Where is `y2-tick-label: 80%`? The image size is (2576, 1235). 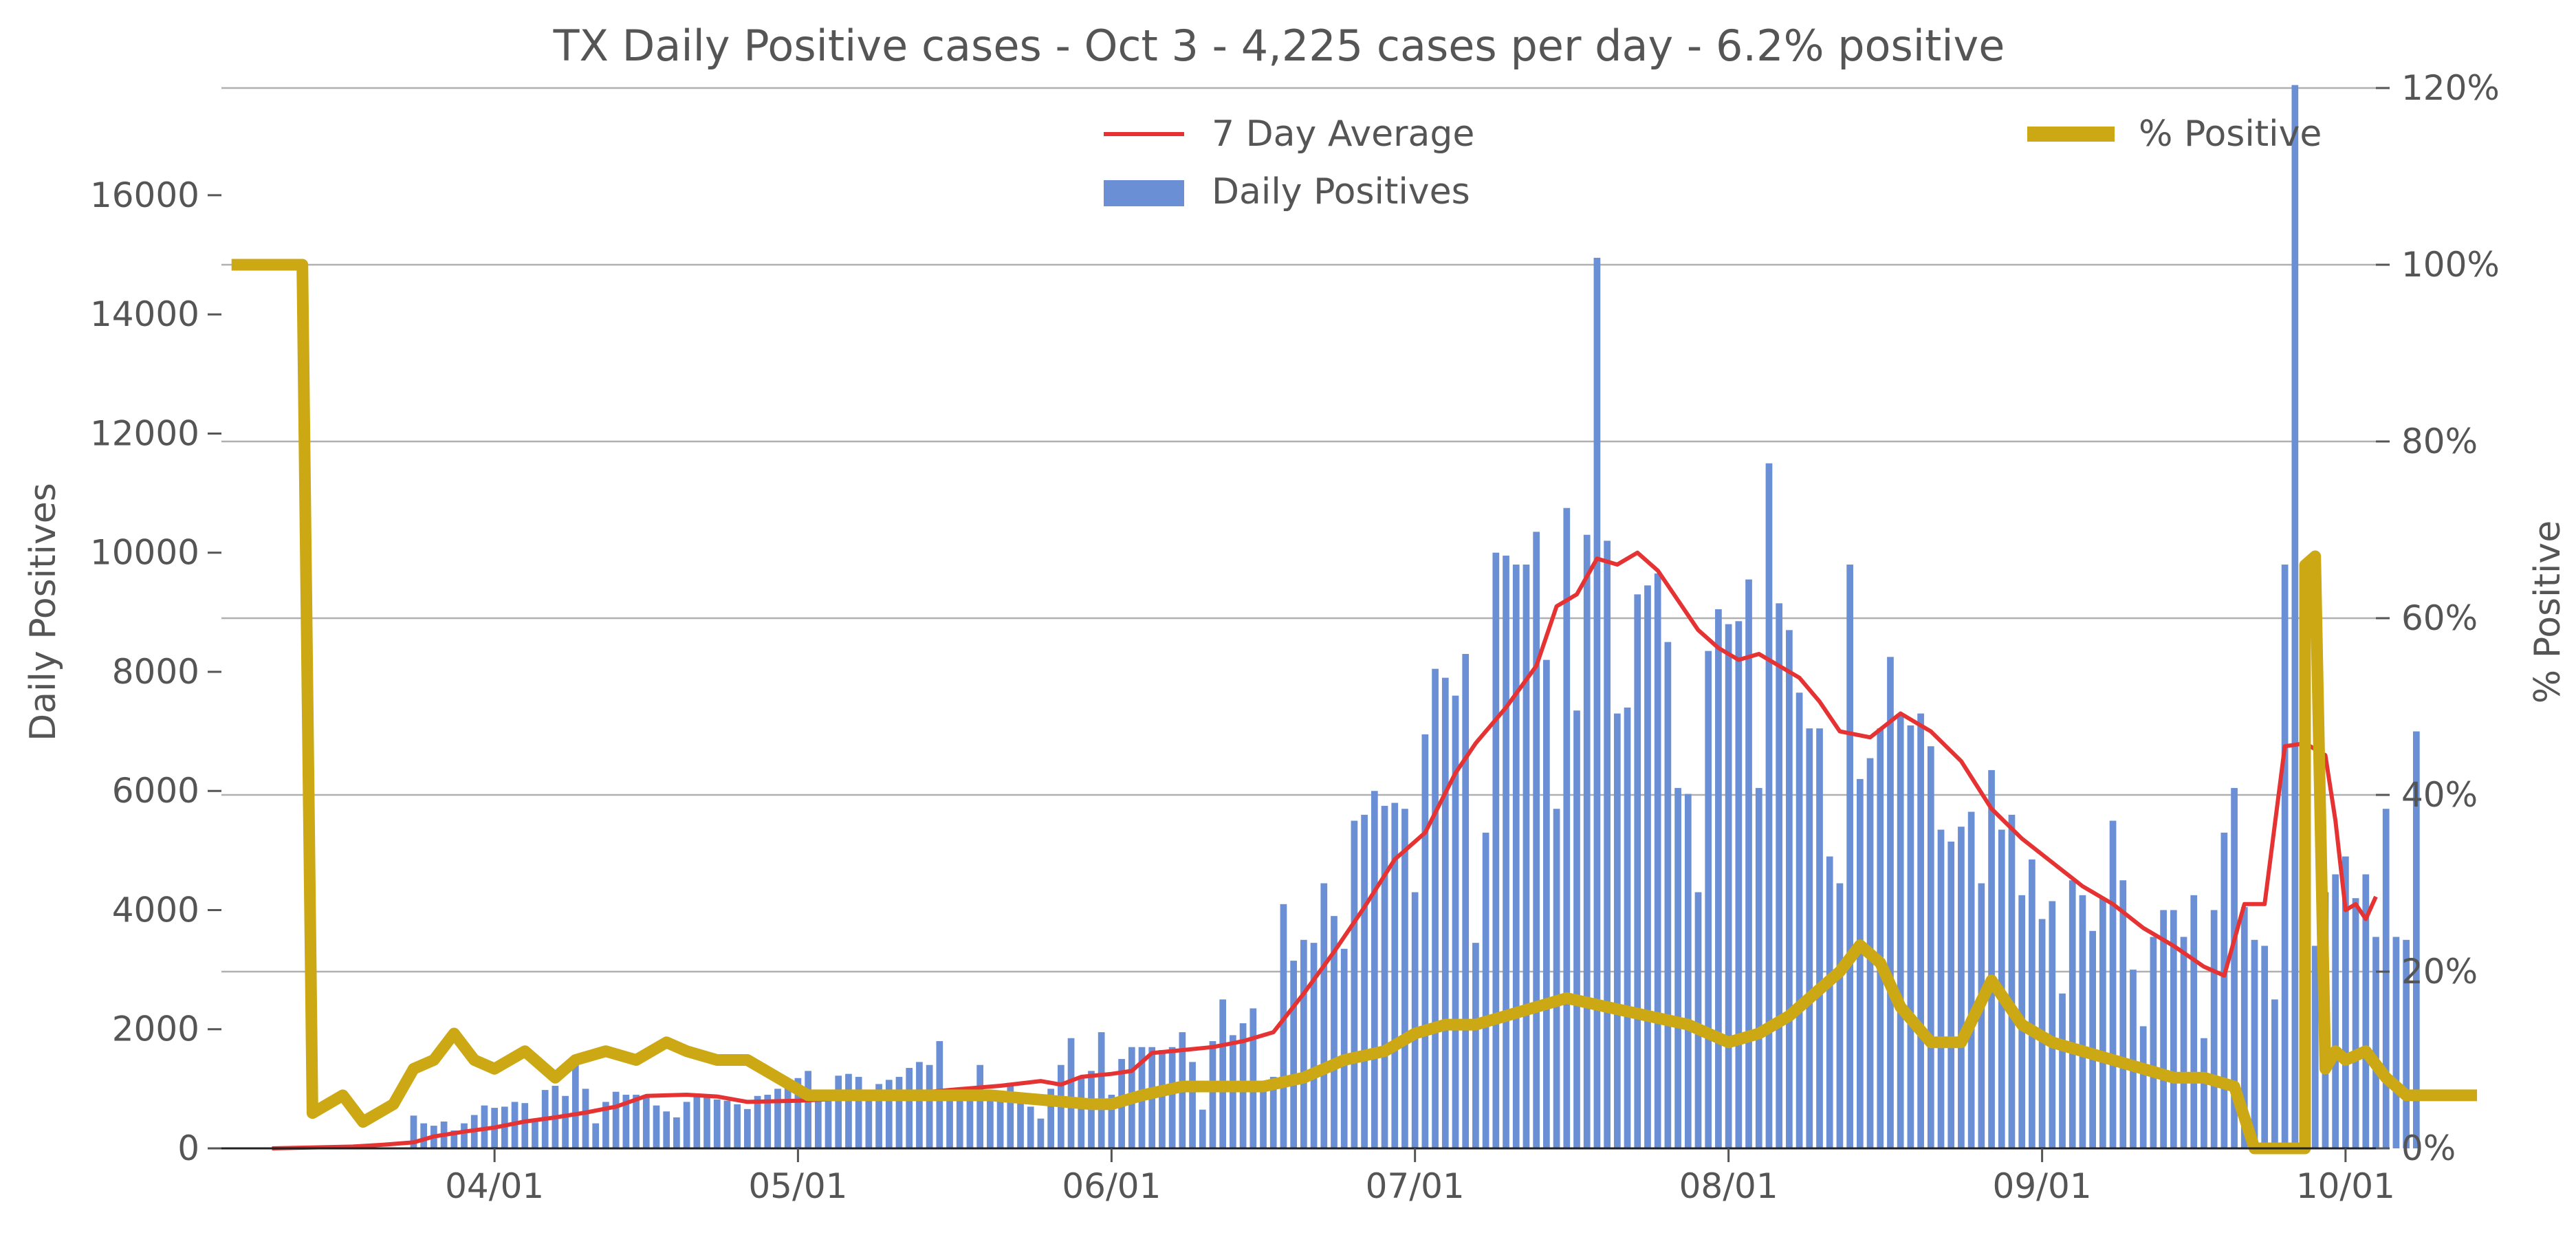 y2-tick-label: 80% is located at coordinates (2439, 441).